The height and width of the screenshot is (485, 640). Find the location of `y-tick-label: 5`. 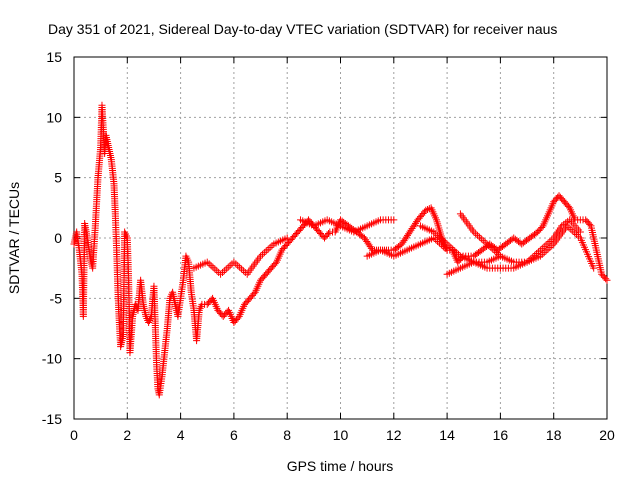

y-tick-label: 5 is located at coordinates (58, 178).